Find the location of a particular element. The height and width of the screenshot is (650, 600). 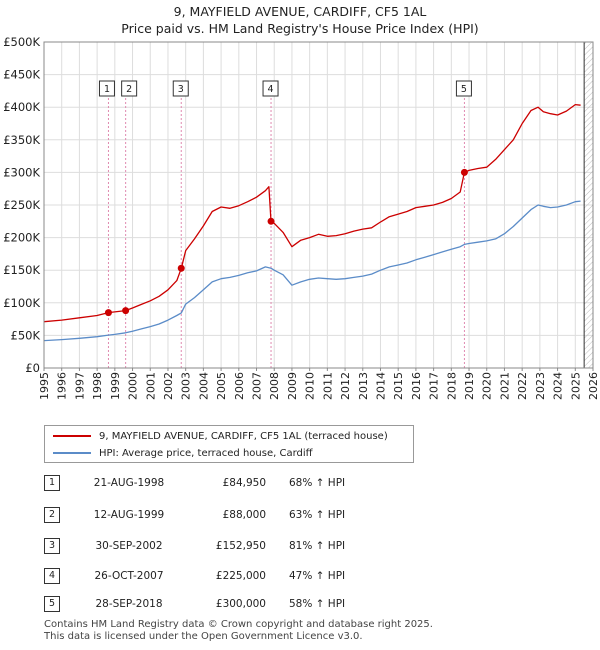

y-tick-label: £150K is located at coordinates (21, 270).